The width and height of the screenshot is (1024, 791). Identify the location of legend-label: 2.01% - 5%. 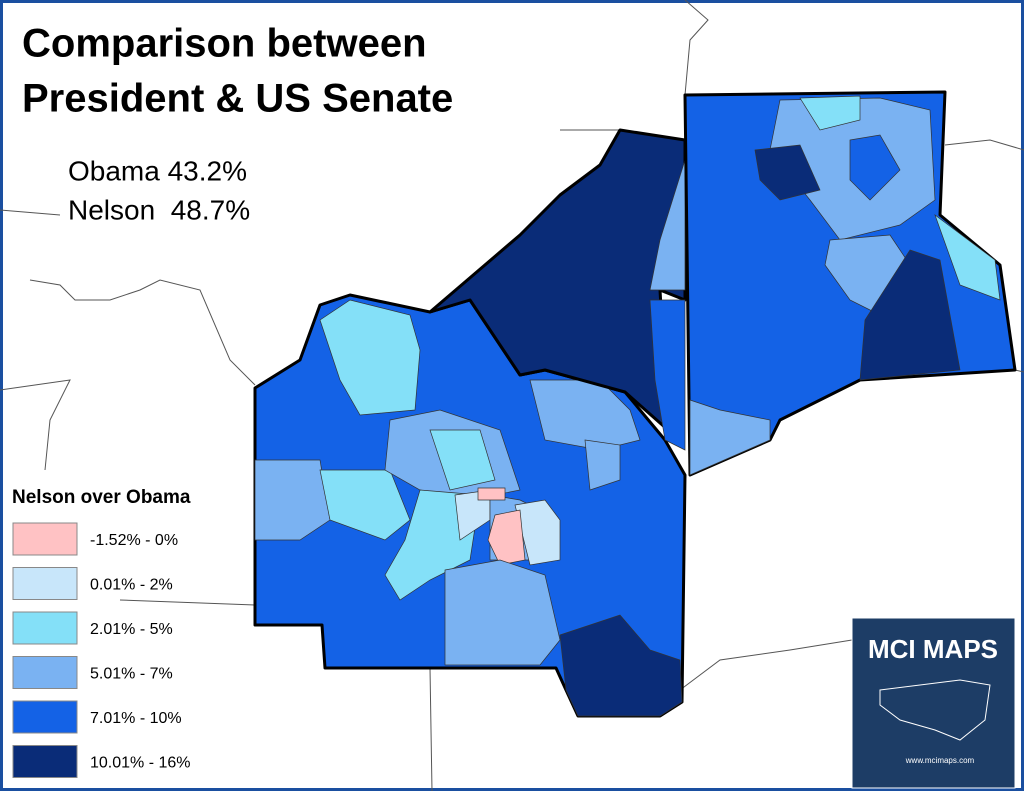
(131, 629).